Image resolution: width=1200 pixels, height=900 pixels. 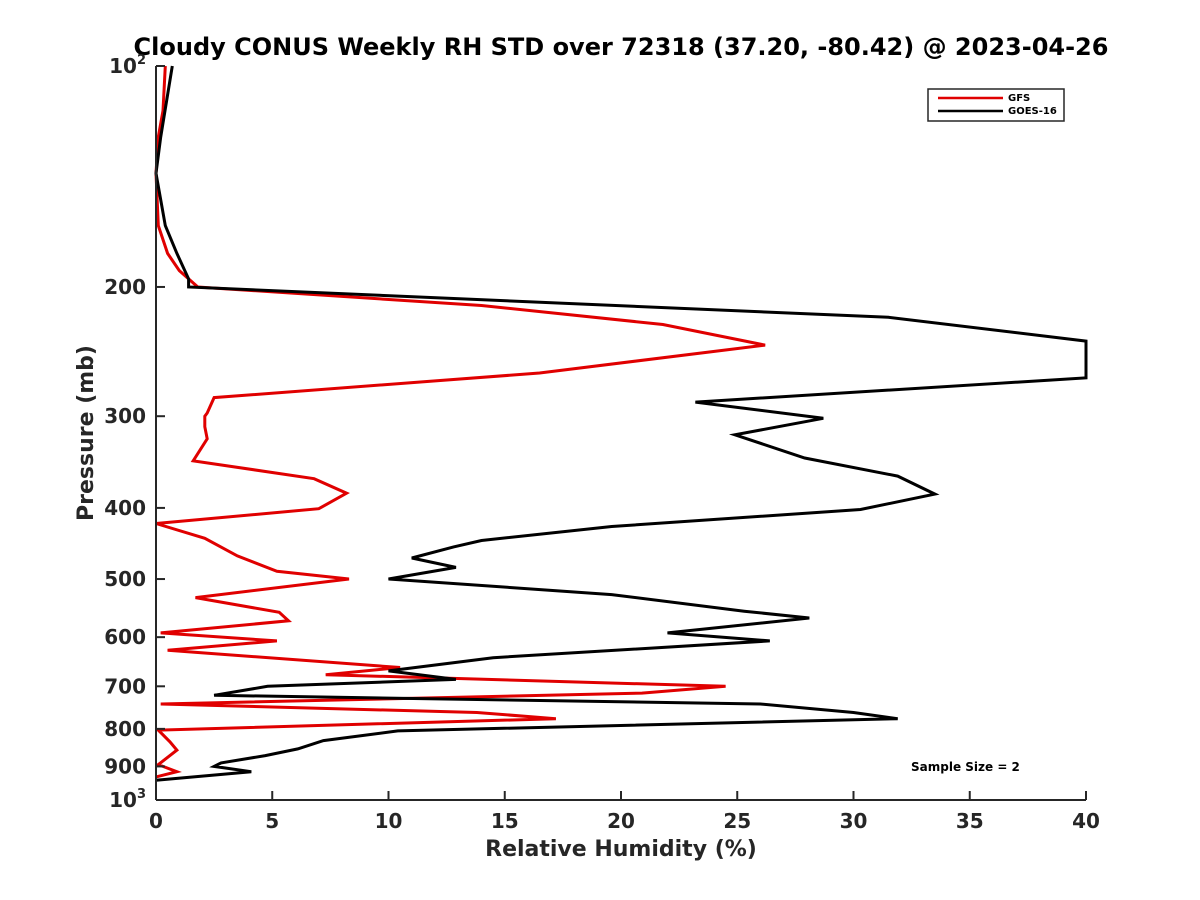 What do you see at coordinates (505, 821) in the screenshot?
I see `x-tick-label: 15` at bounding box center [505, 821].